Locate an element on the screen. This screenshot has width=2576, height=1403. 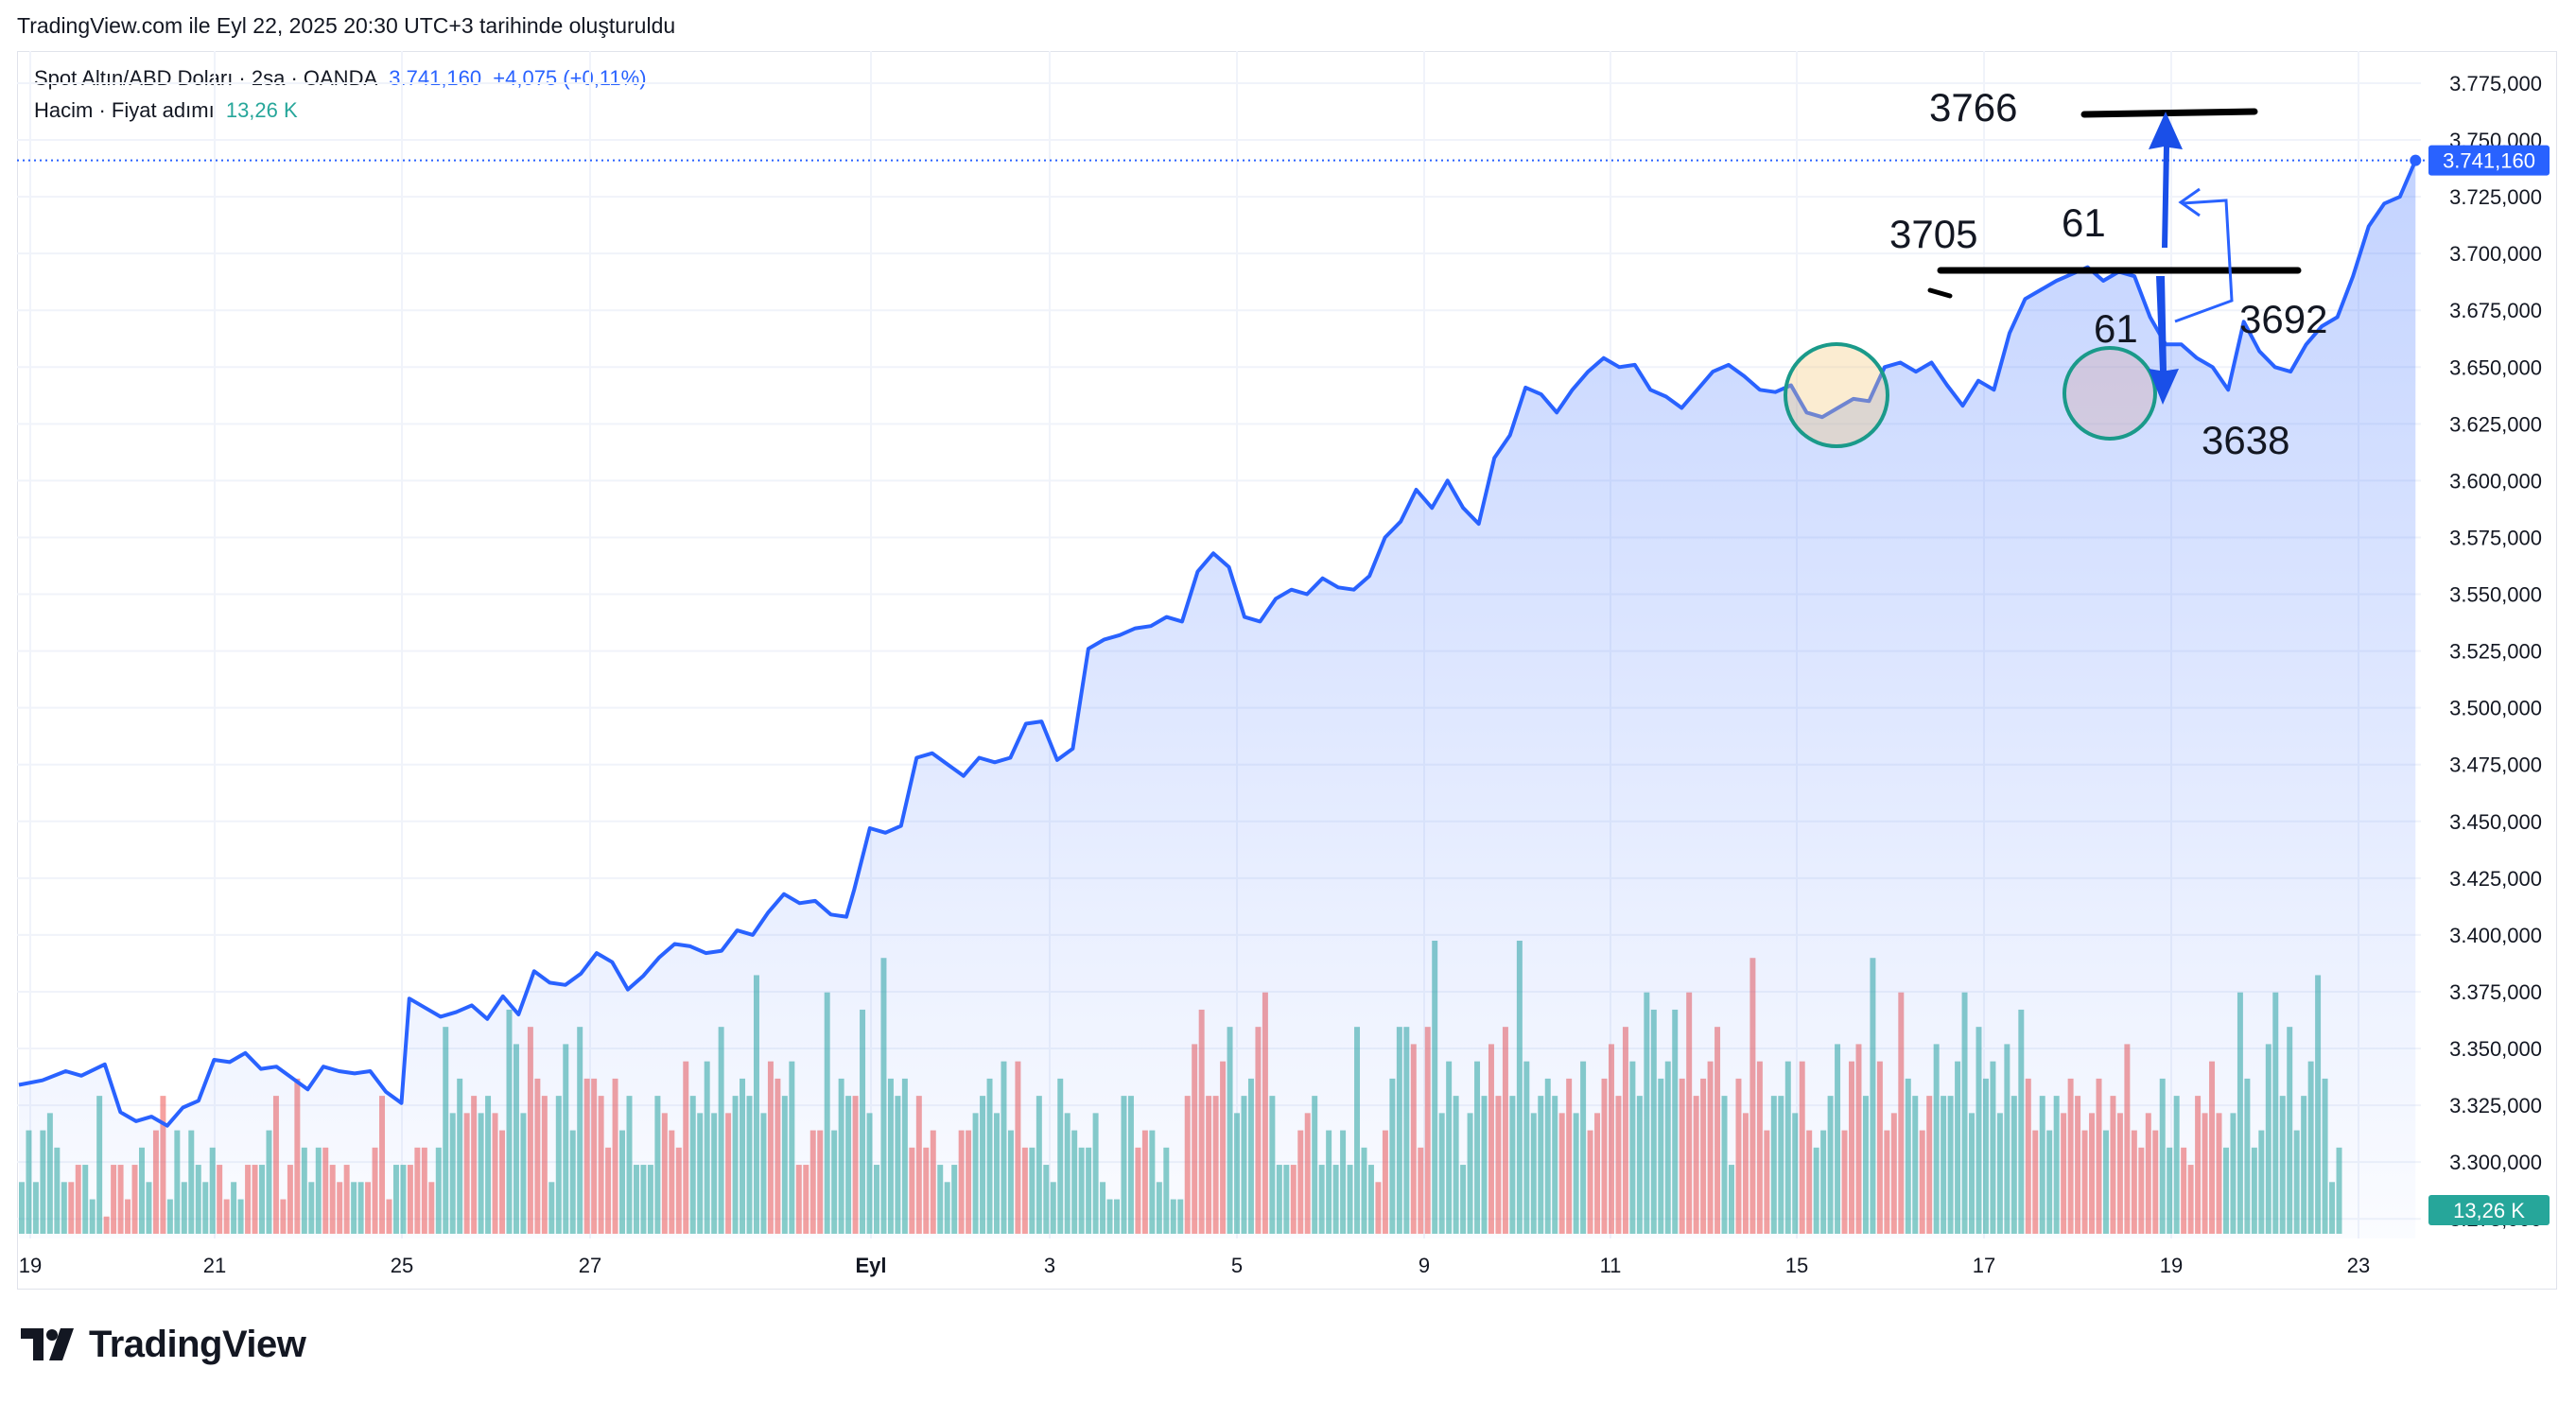
label-3766: 3766 is located at coordinates (1973, 107).